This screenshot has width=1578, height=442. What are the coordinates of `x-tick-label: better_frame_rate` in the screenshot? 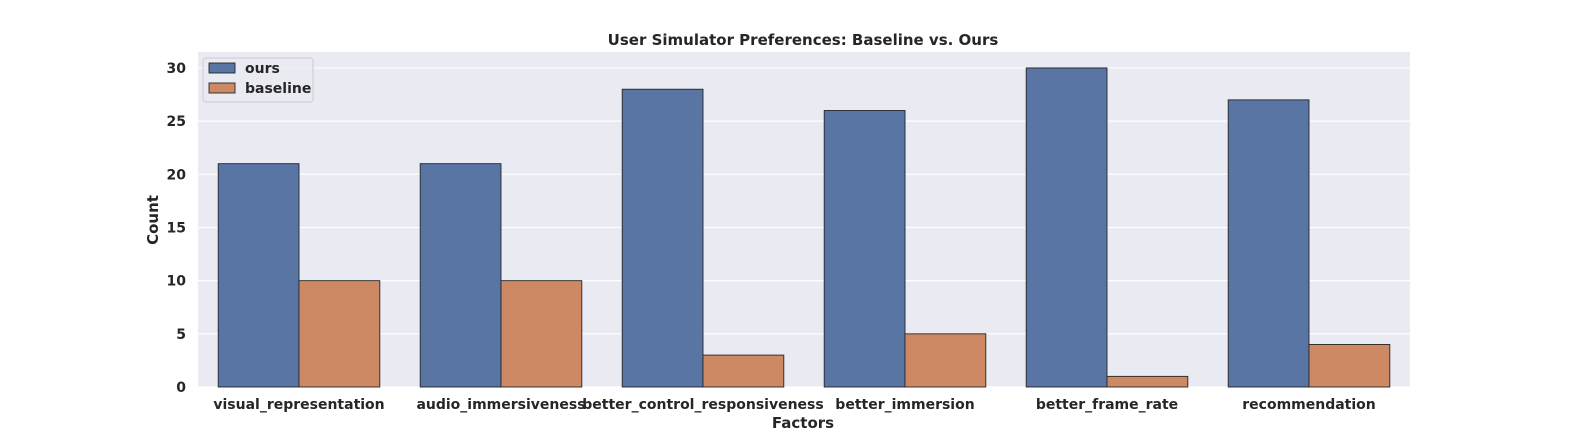 It's located at (1107, 405).